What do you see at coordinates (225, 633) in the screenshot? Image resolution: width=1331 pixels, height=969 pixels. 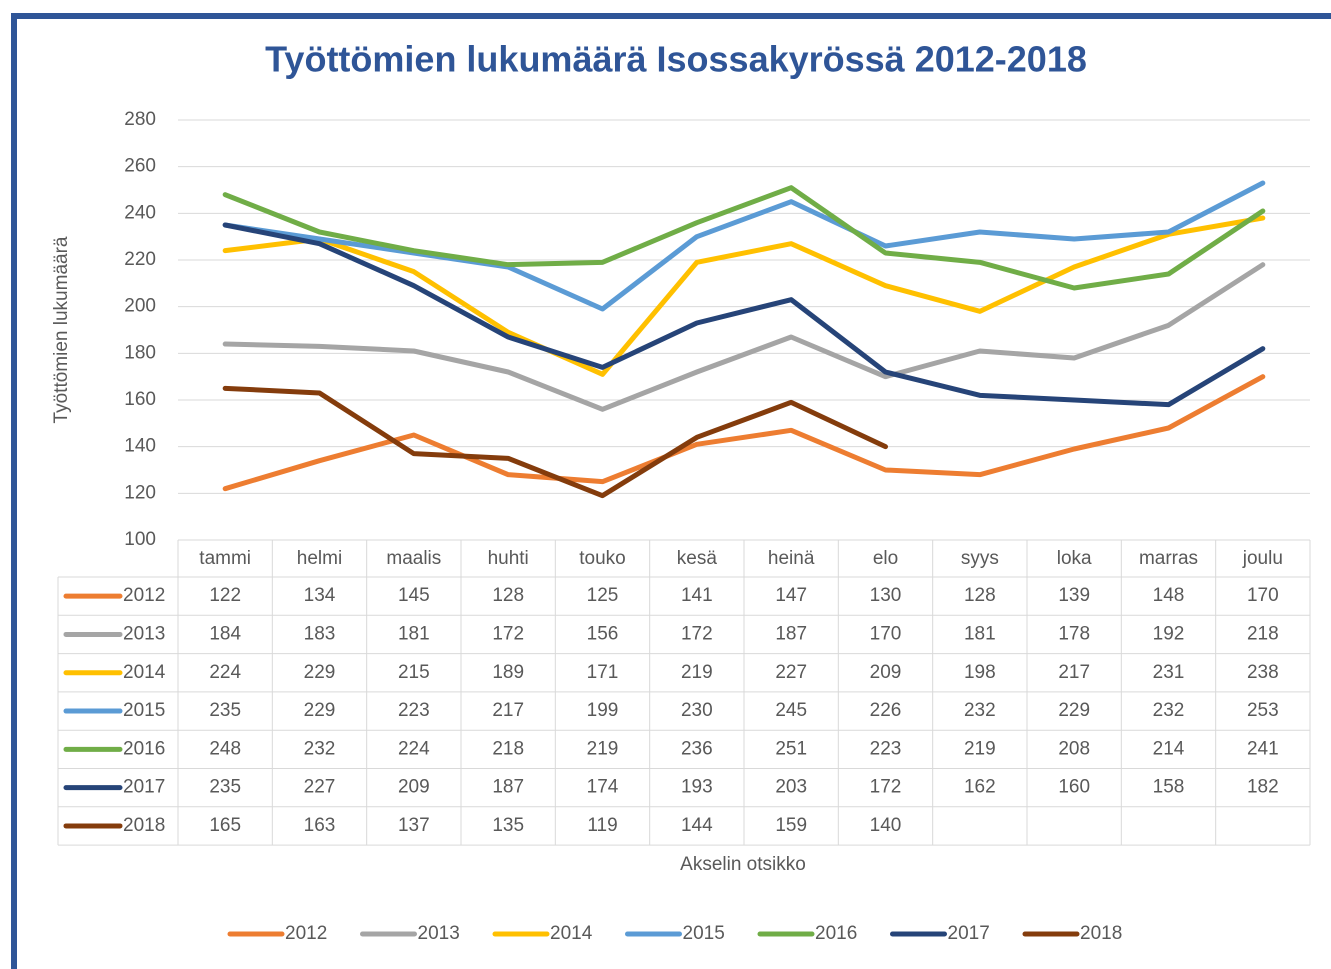 I see `table-cell: 184` at bounding box center [225, 633].